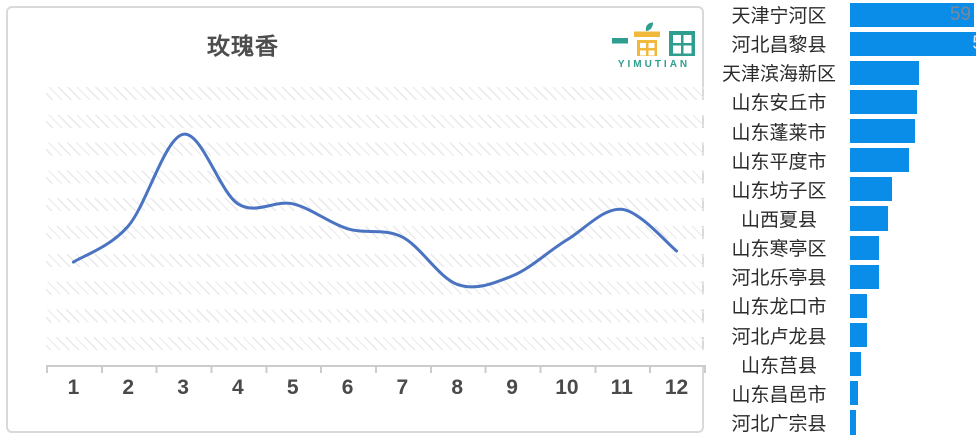  I want to click on region-label: 山东昌邑市, so click(779, 395).